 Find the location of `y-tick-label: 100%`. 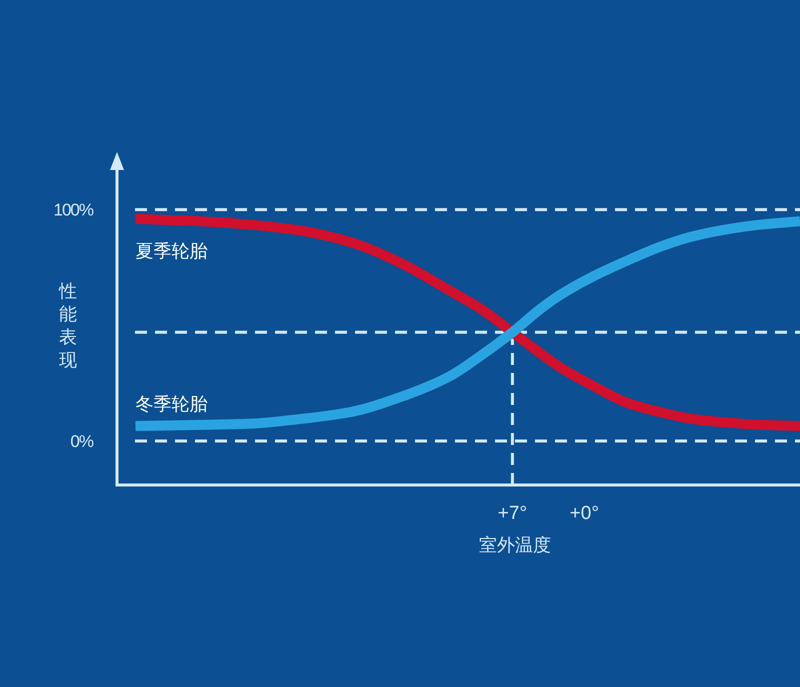

y-tick-label: 100% is located at coordinates (74, 210).